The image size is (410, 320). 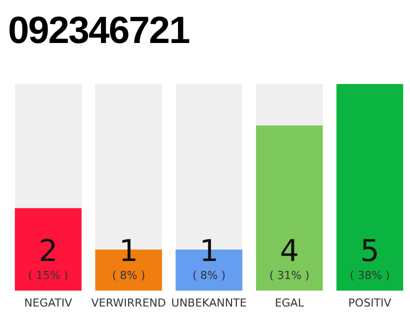 I want to click on data-label: 4 ( 31% ), so click(x=289, y=258).